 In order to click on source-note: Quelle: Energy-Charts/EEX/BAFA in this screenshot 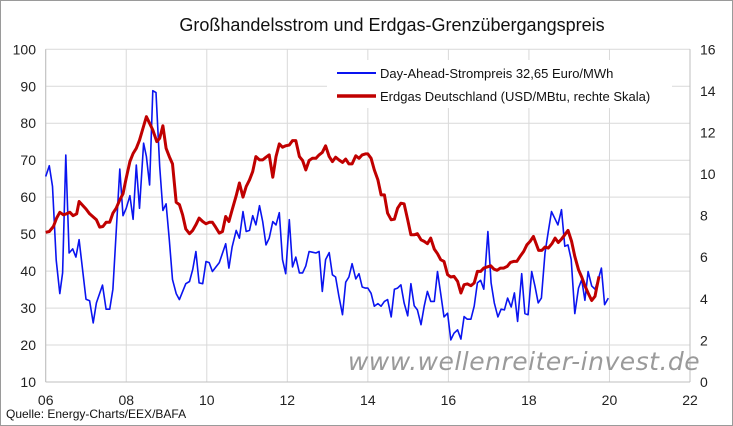, I will do `click(96, 414)`.